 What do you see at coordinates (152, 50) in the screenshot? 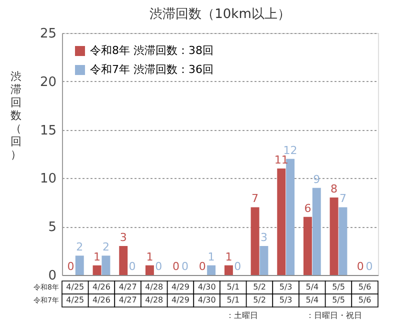
I see `legend-label: 令和8年 渋滞回数：38回` at bounding box center [152, 50].